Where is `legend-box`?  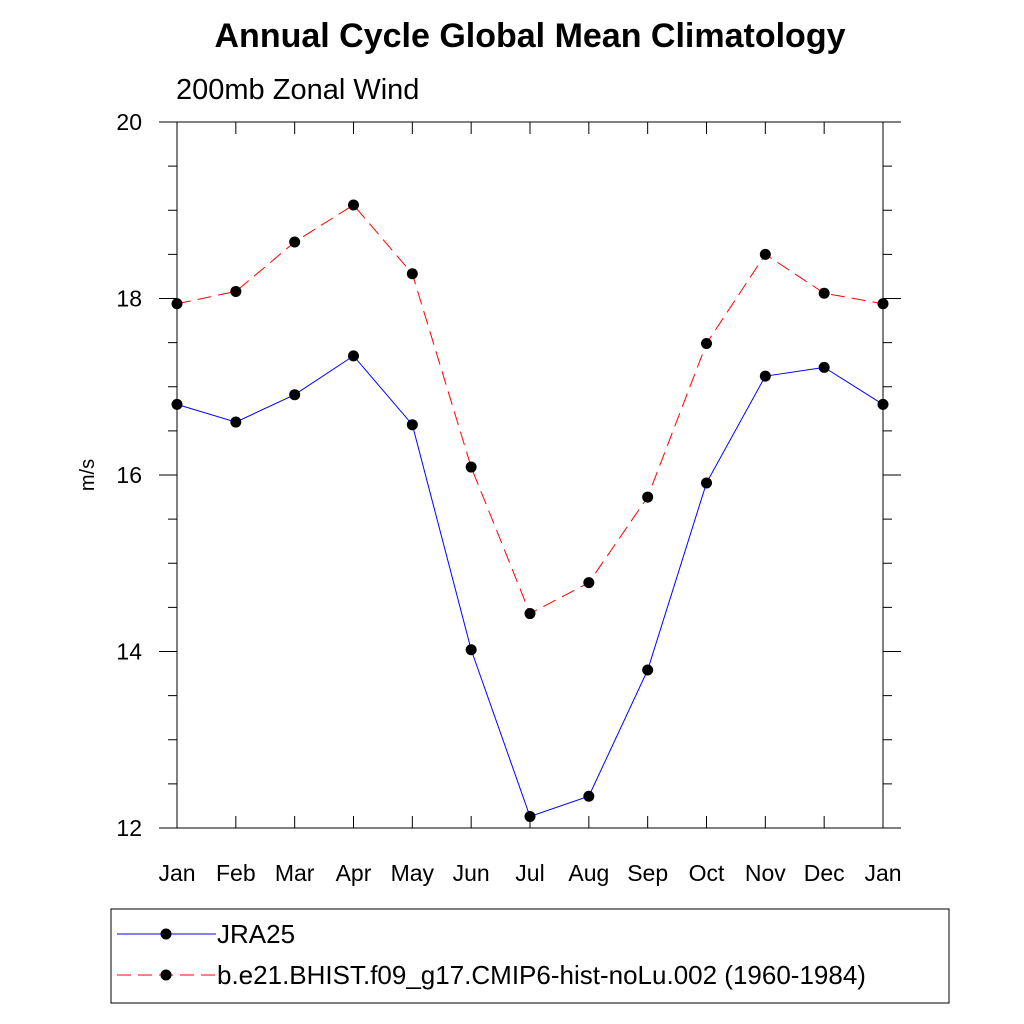
legend-box is located at coordinates (530, 956).